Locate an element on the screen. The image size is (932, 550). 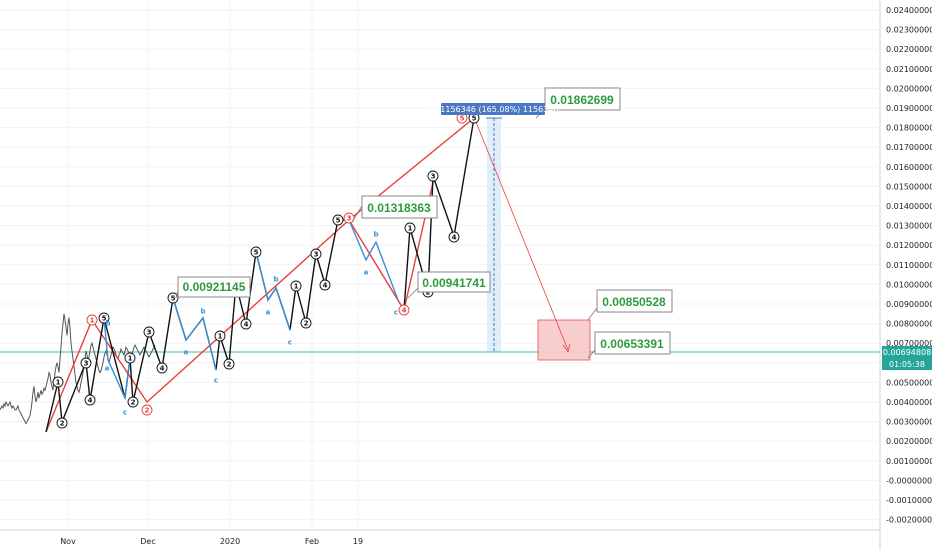
price-tick-label: 0.01200000 is located at coordinates (909, 245).